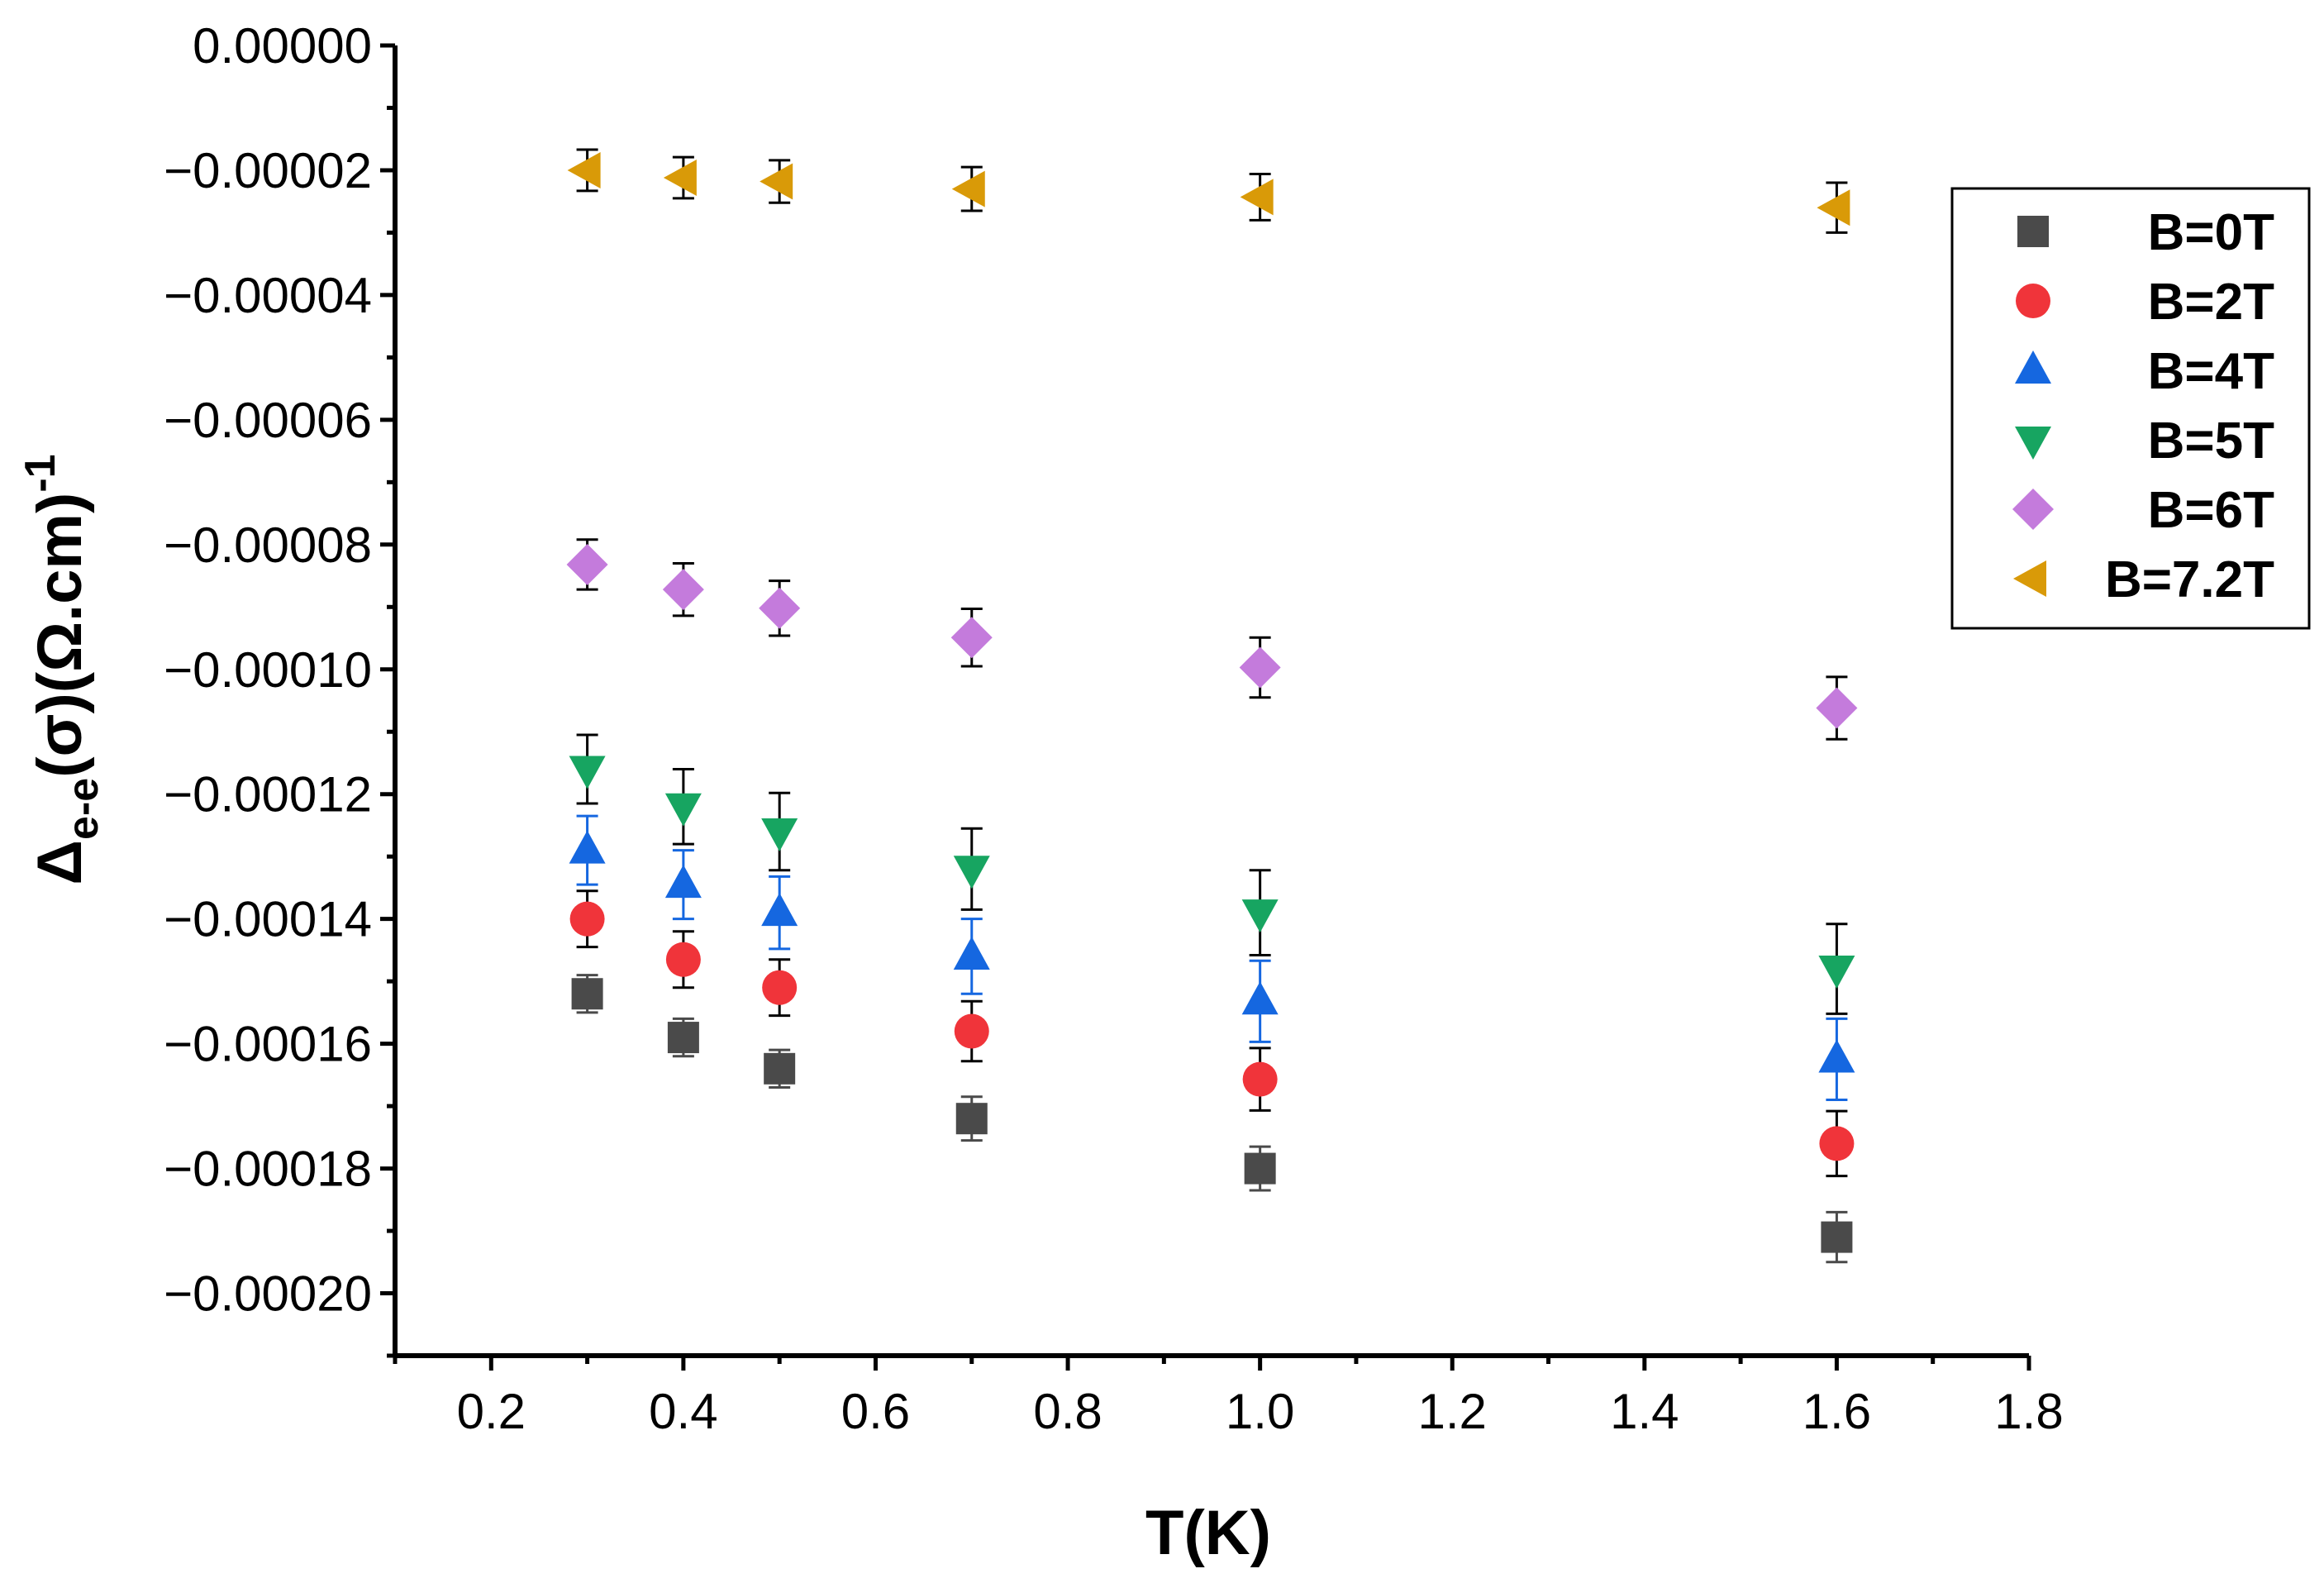  What do you see at coordinates (60, 862) in the screenshot?
I see `y-axis-title-main: Δ` at bounding box center [60, 862].